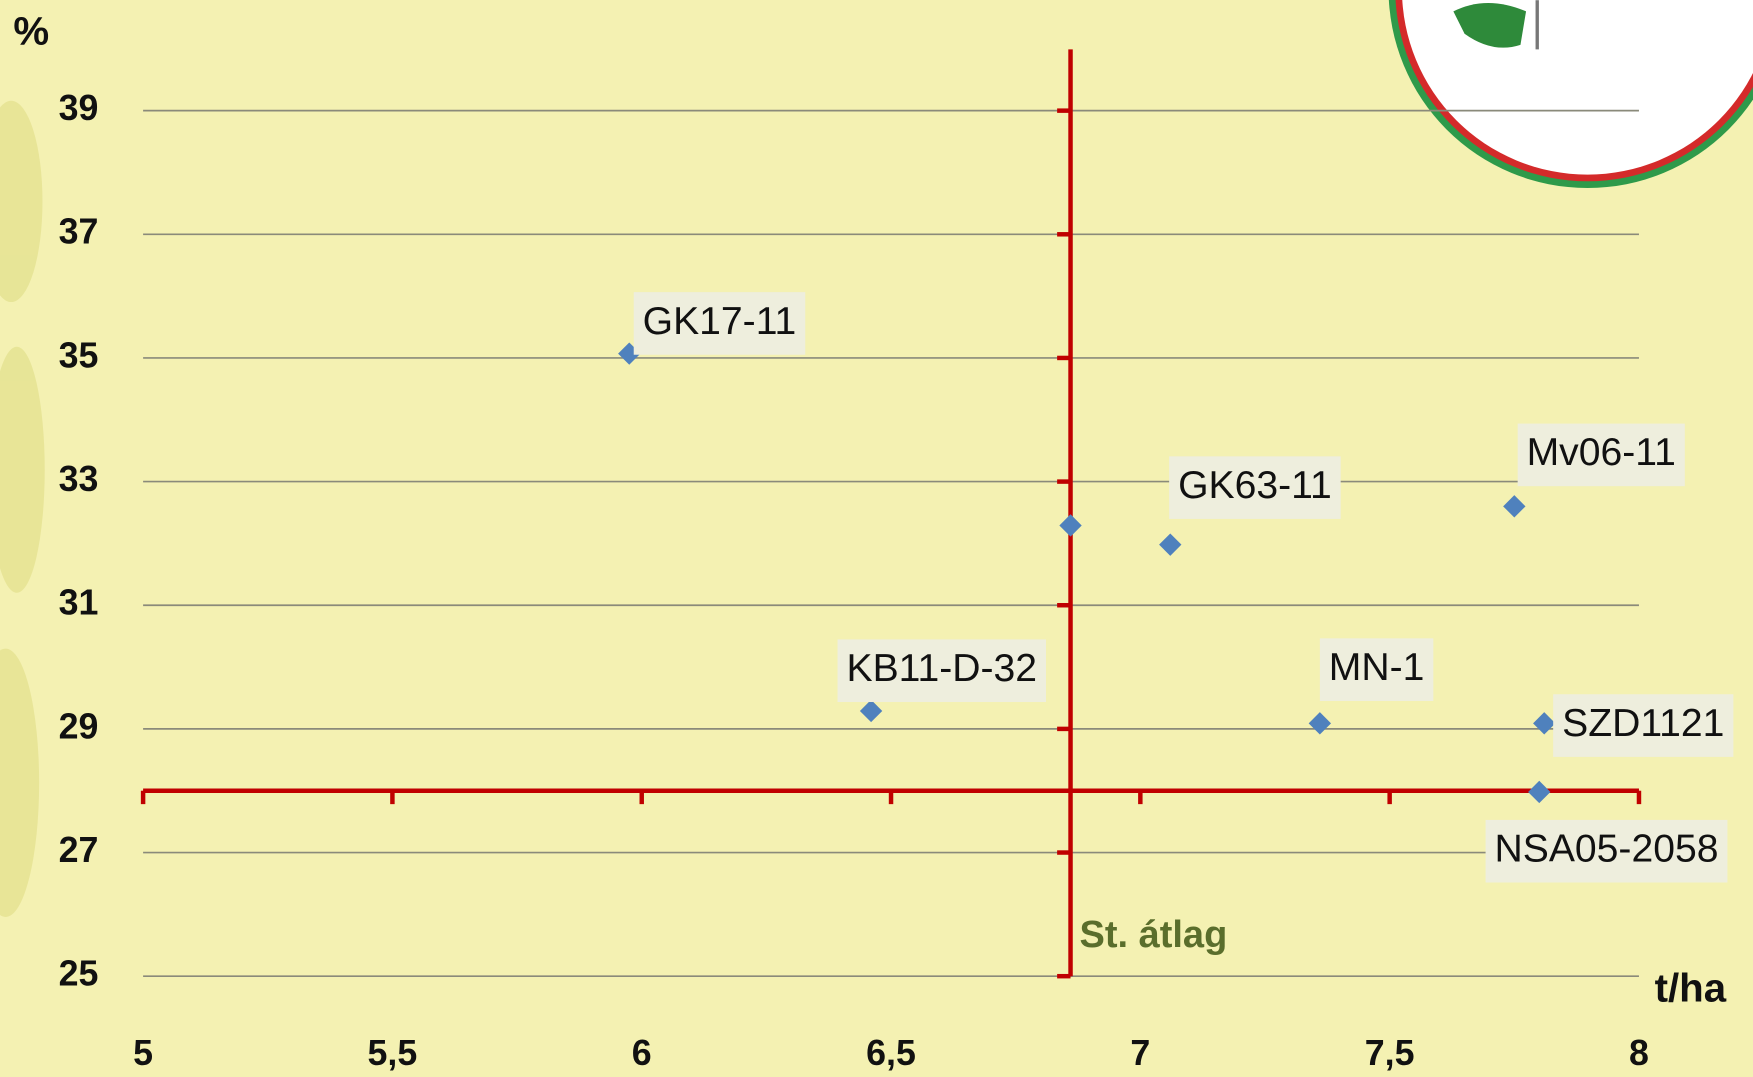 Image resolution: width=1753 pixels, height=1077 pixels. What do you see at coordinates (642, 1053) in the screenshot?
I see `x-tick-label: 6` at bounding box center [642, 1053].